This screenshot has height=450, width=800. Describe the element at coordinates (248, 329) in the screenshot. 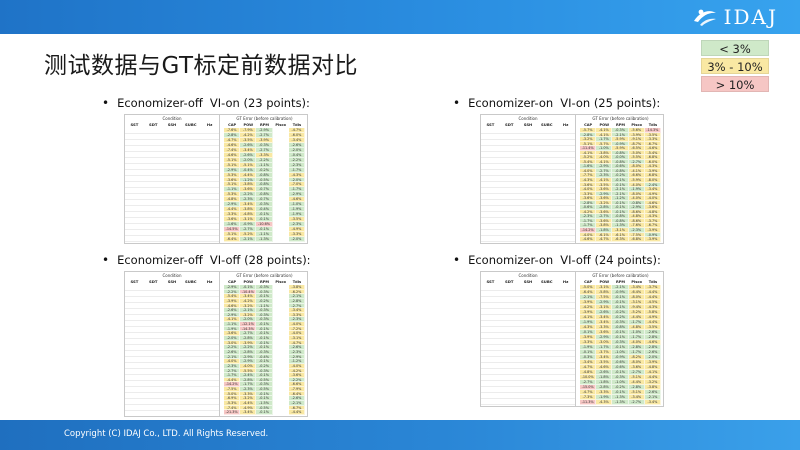

I see `error-cell: -14.3%` at that location.